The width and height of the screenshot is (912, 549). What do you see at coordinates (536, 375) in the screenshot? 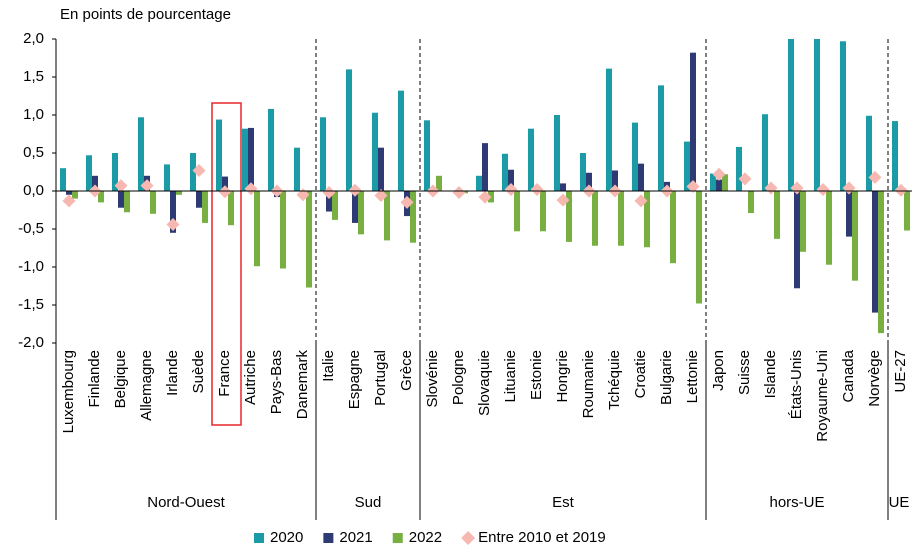
I see `x-tick-label: Estonie` at bounding box center [536, 375].